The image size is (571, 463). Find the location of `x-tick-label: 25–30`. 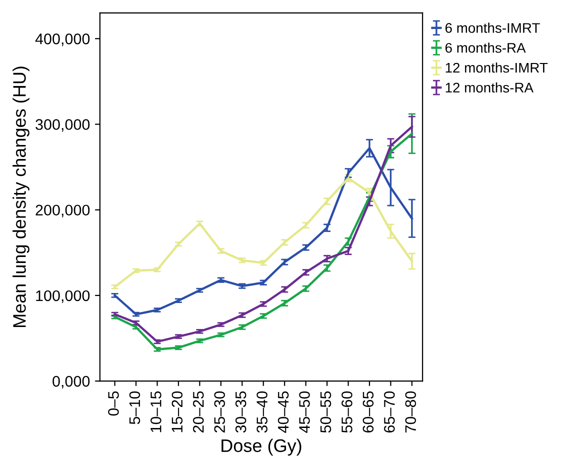

x-tick-label: 25–30 is located at coordinates (220, 411).